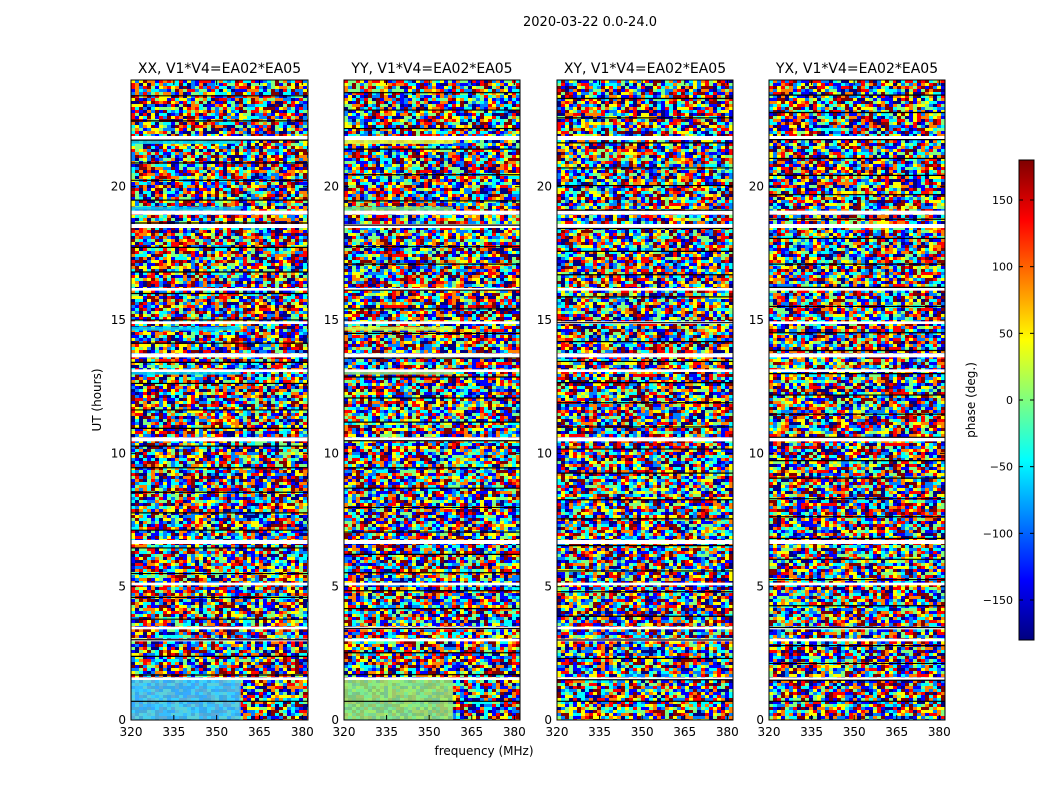  Describe the element at coordinates (1001, 467) in the screenshot. I see `colorbar-tick-label: −50` at that location.